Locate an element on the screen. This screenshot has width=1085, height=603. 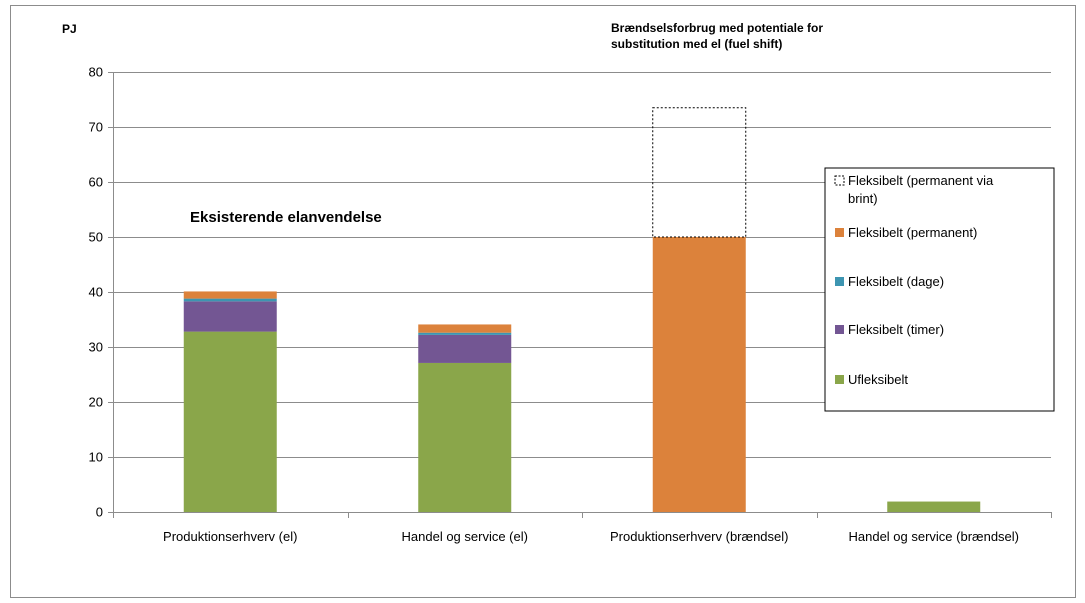
legend-label: brint) is located at coordinates (863, 198).